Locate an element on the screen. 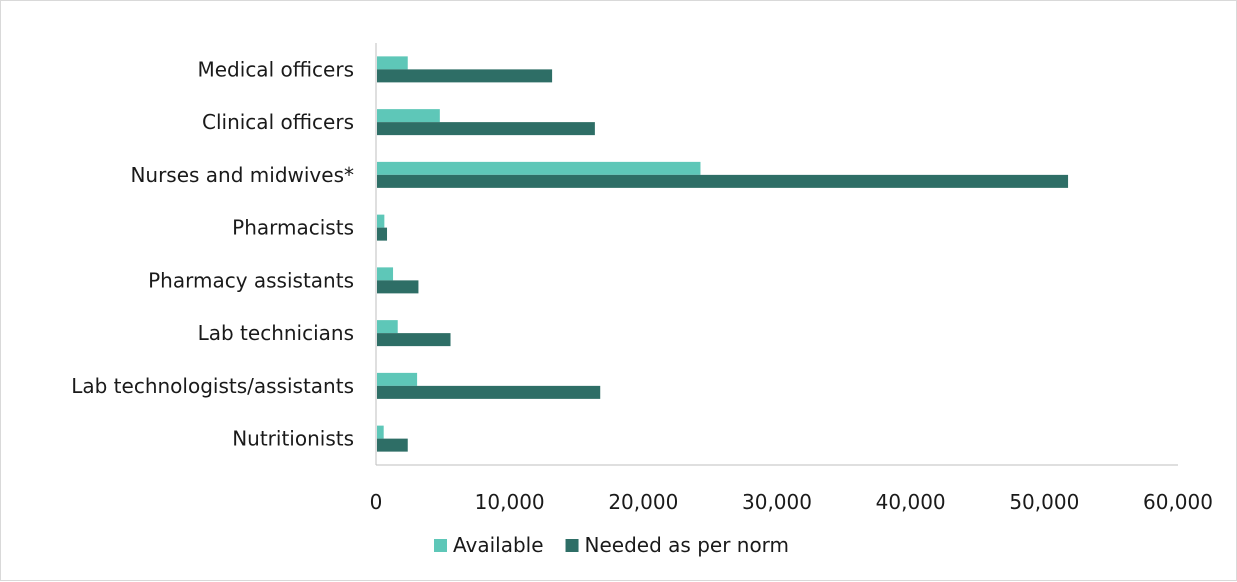 Image resolution: width=1237 pixels, height=582 pixels. legend-label: Needed as per norm is located at coordinates (687, 545).